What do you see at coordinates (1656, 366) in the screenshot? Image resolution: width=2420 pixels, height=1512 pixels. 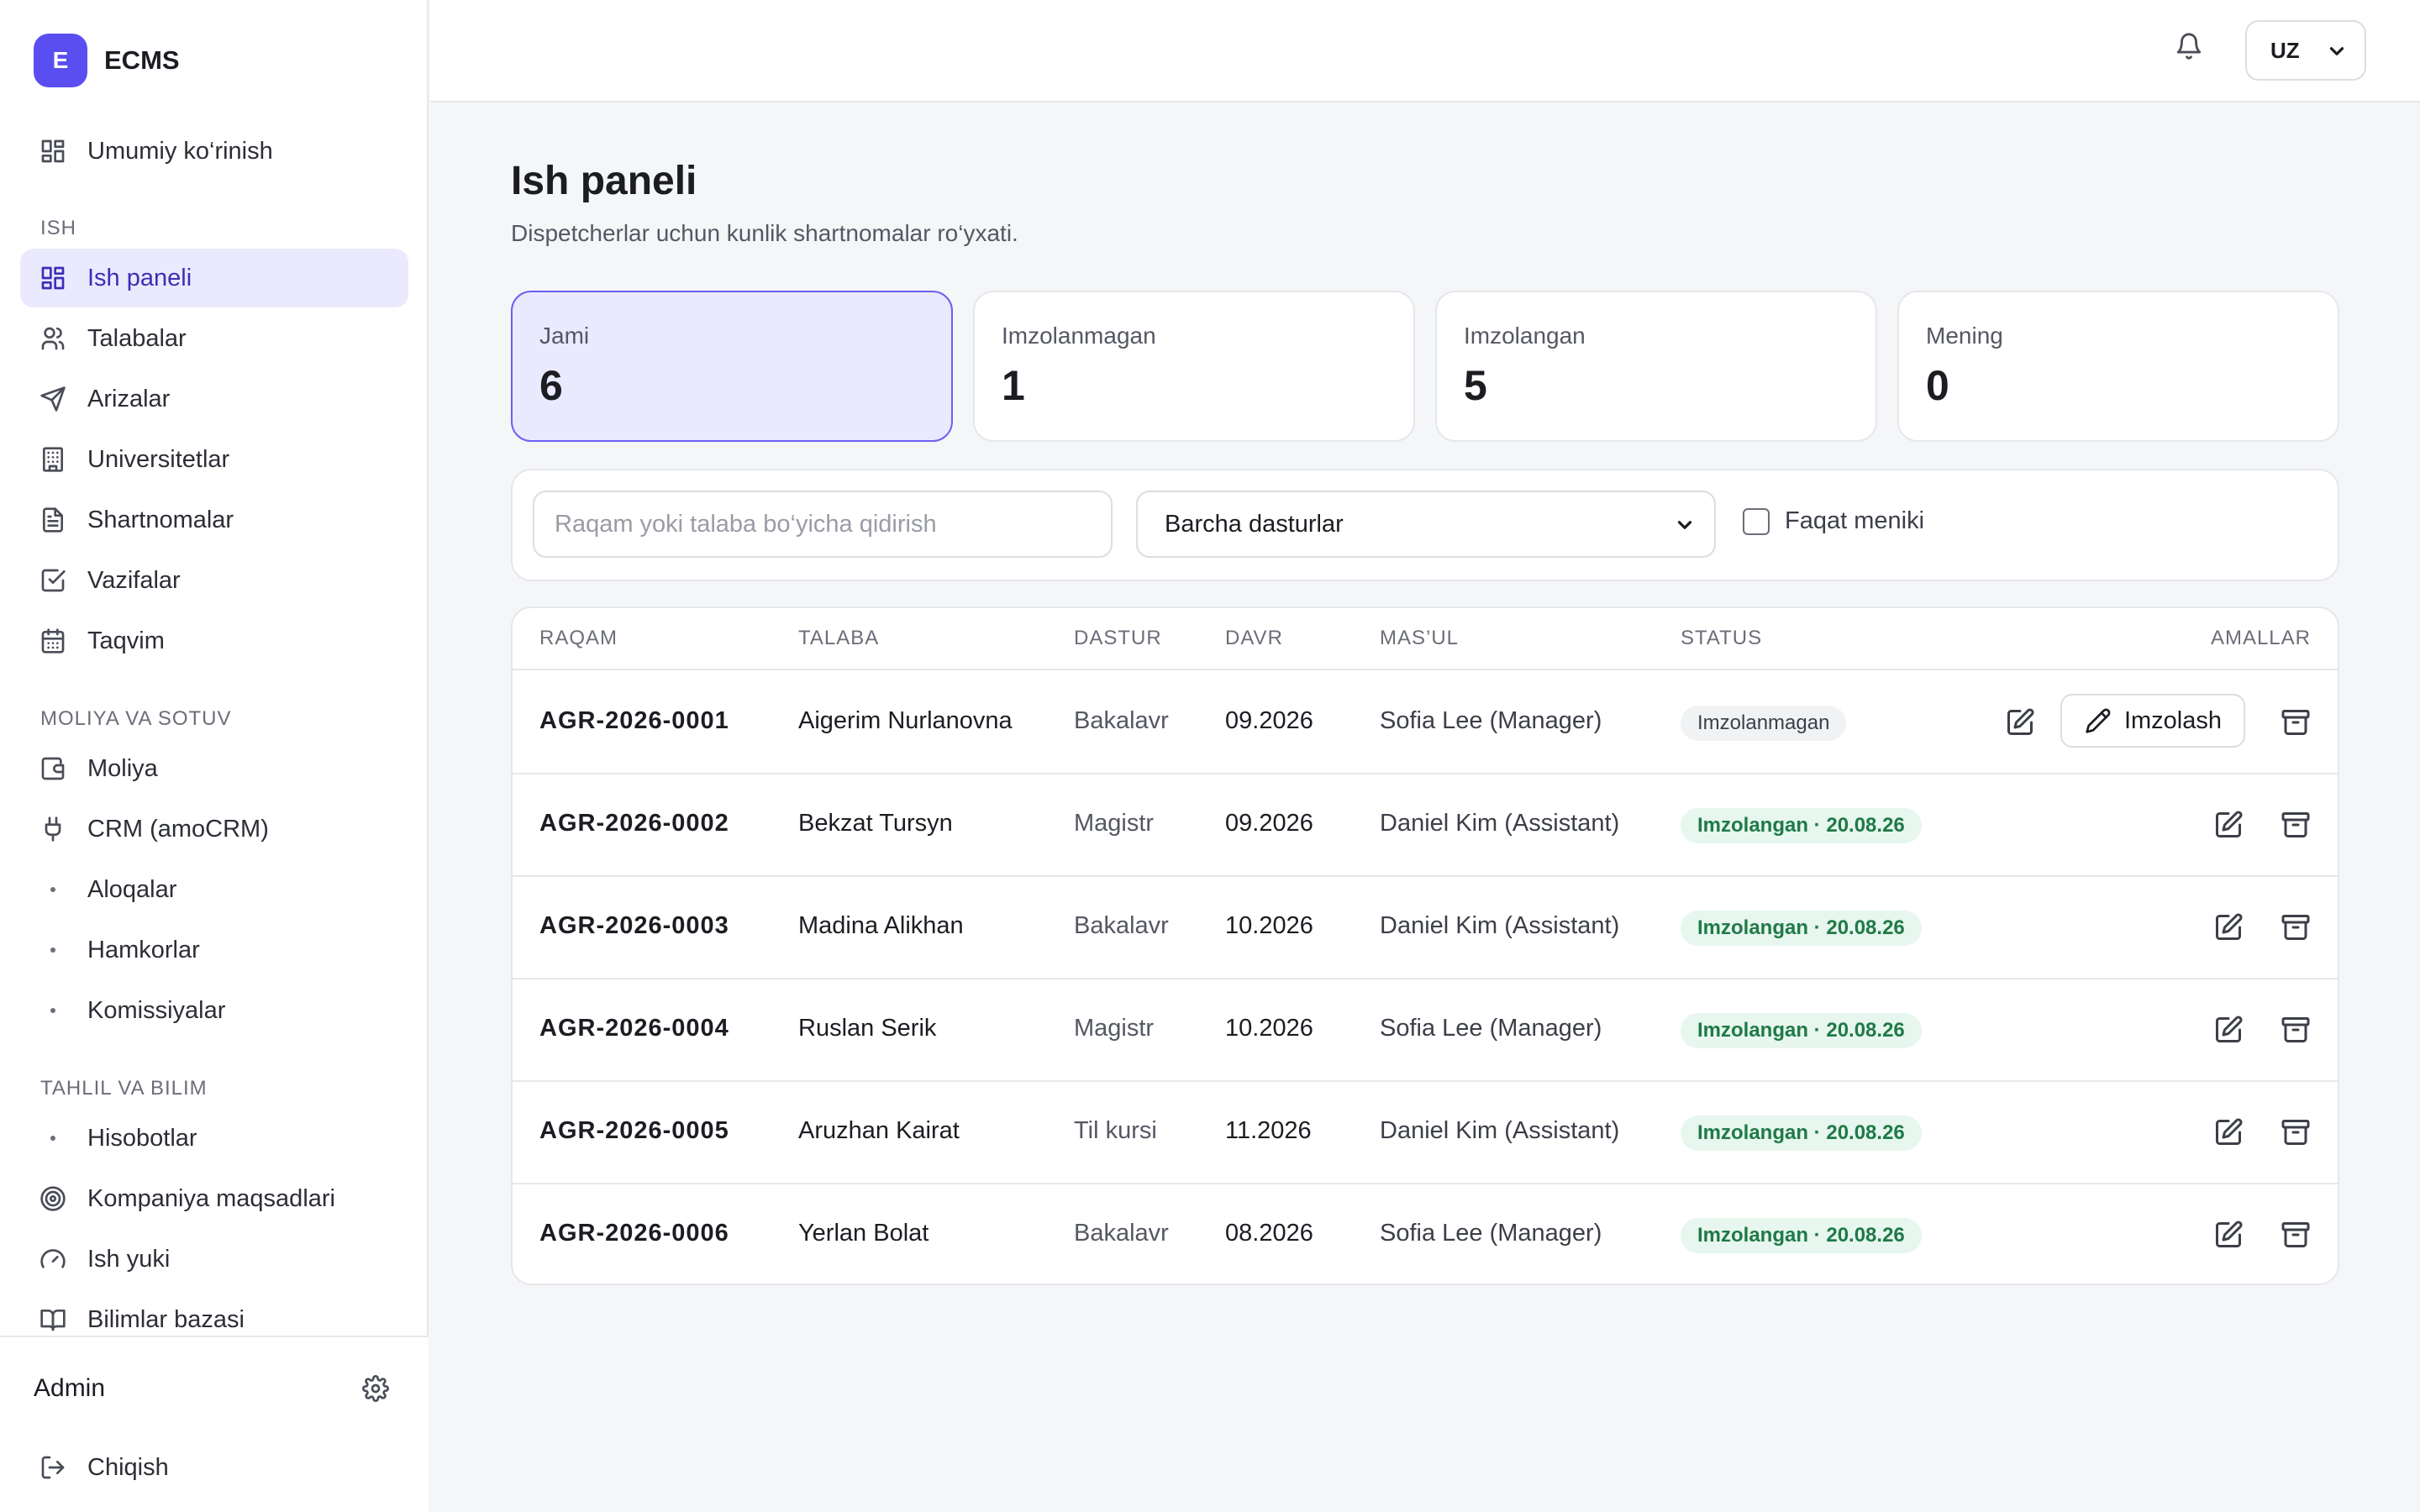 I see `stat-card-signed: Imzolangan 5` at bounding box center [1656, 366].